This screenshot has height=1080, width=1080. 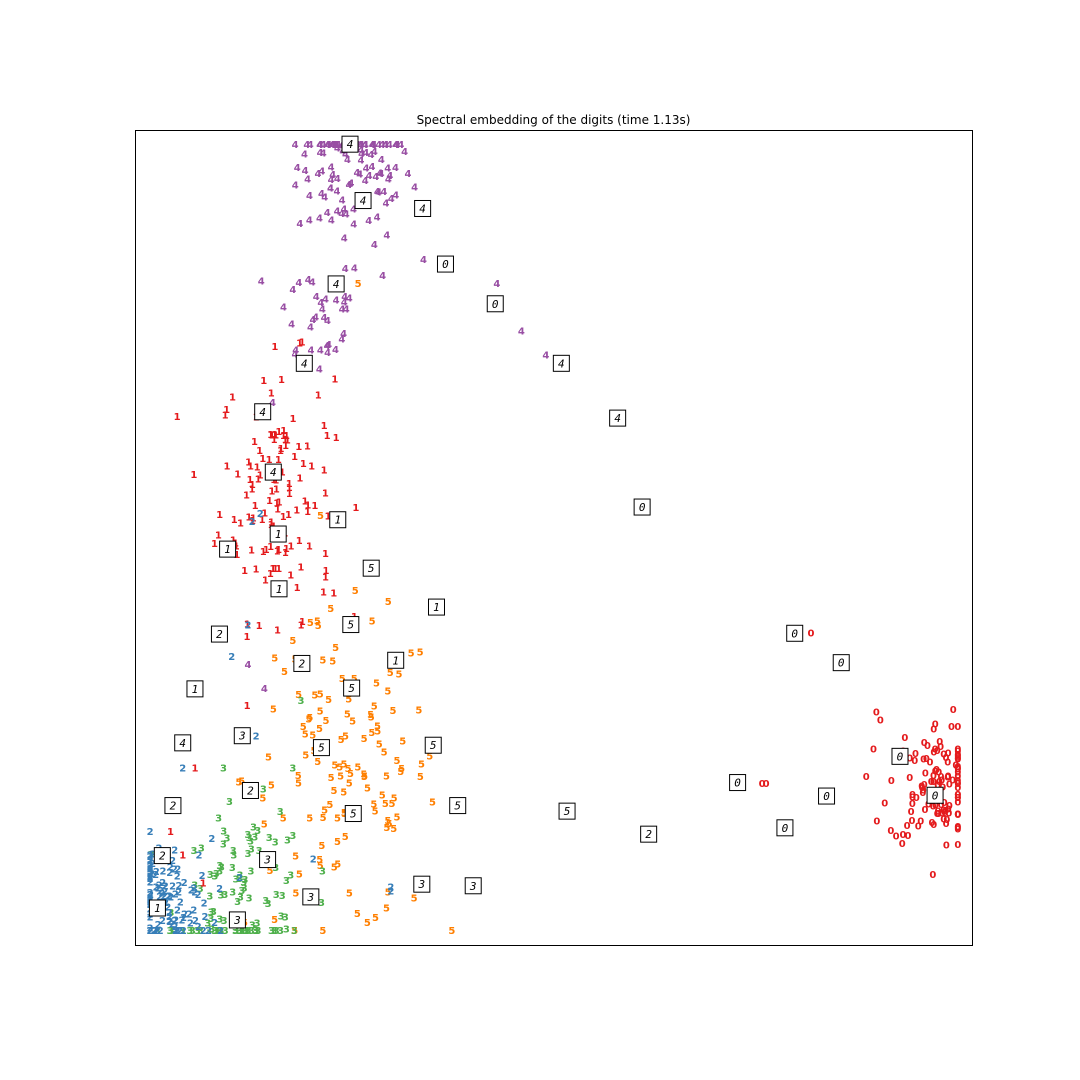 What do you see at coordinates (250, 790) in the screenshot?
I see `digit-thumbnail: 2` at bounding box center [250, 790].